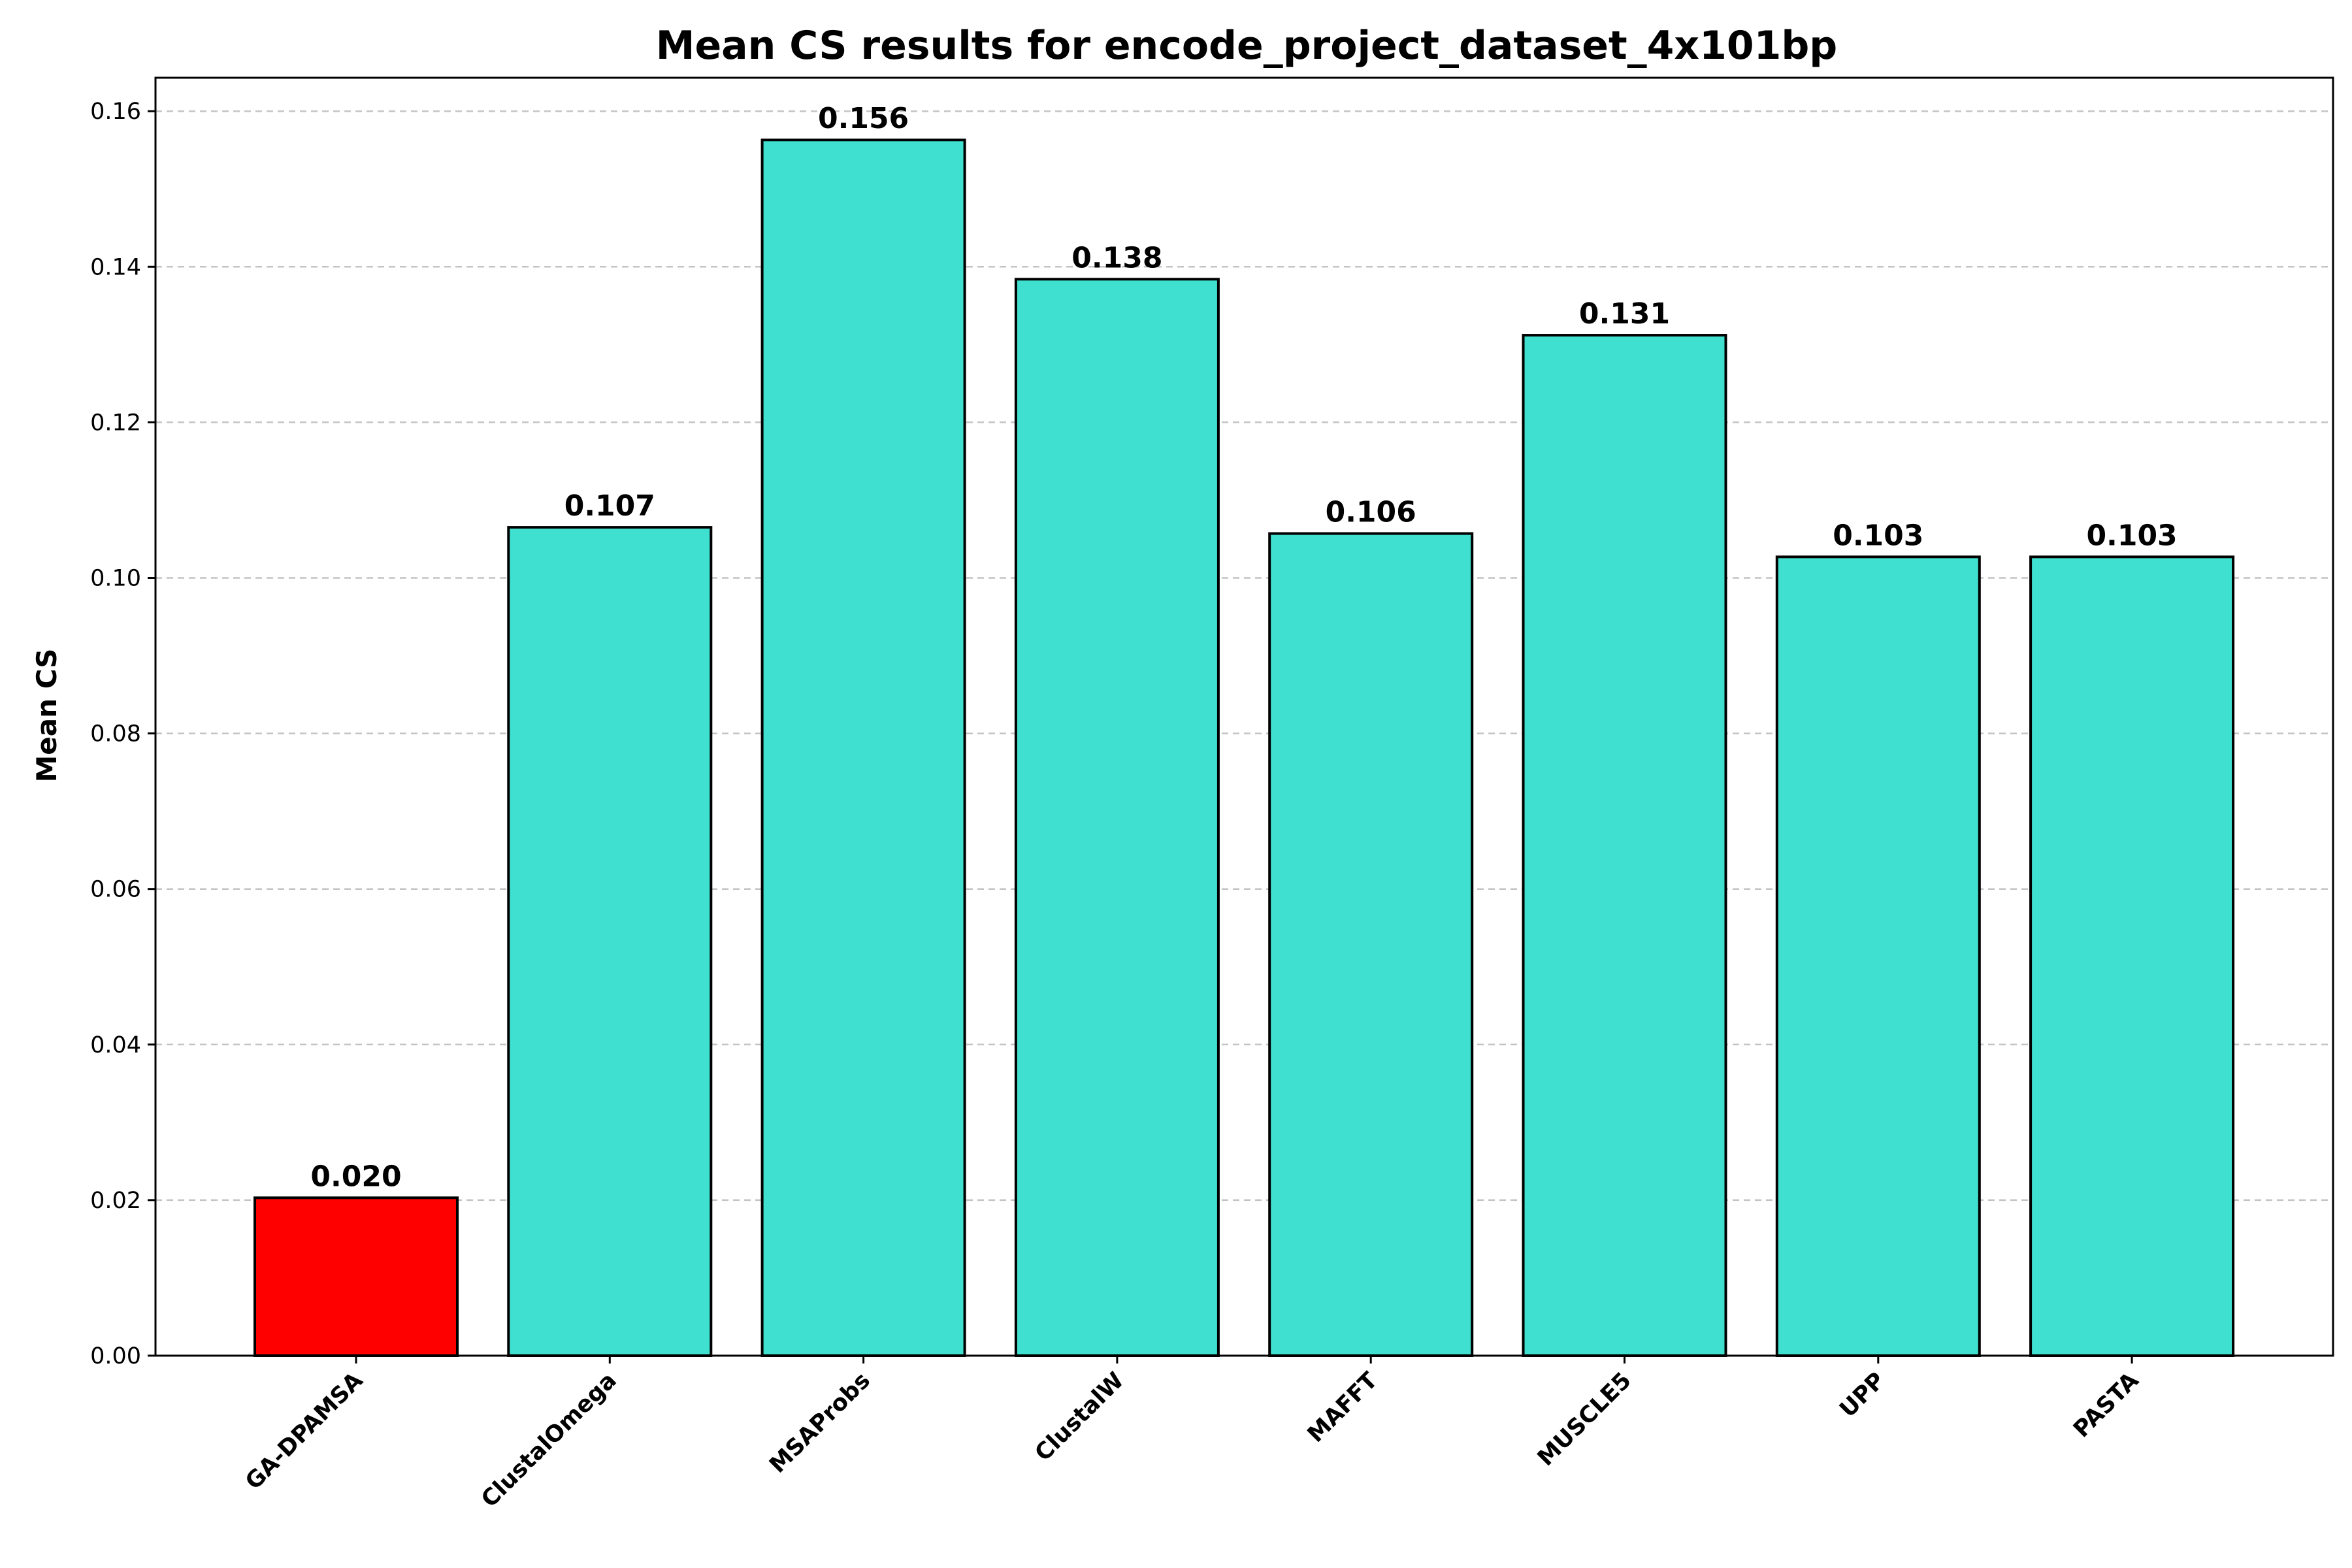  Describe the element at coordinates (863, 748) in the screenshot. I see `bar-msaprobs` at that location.